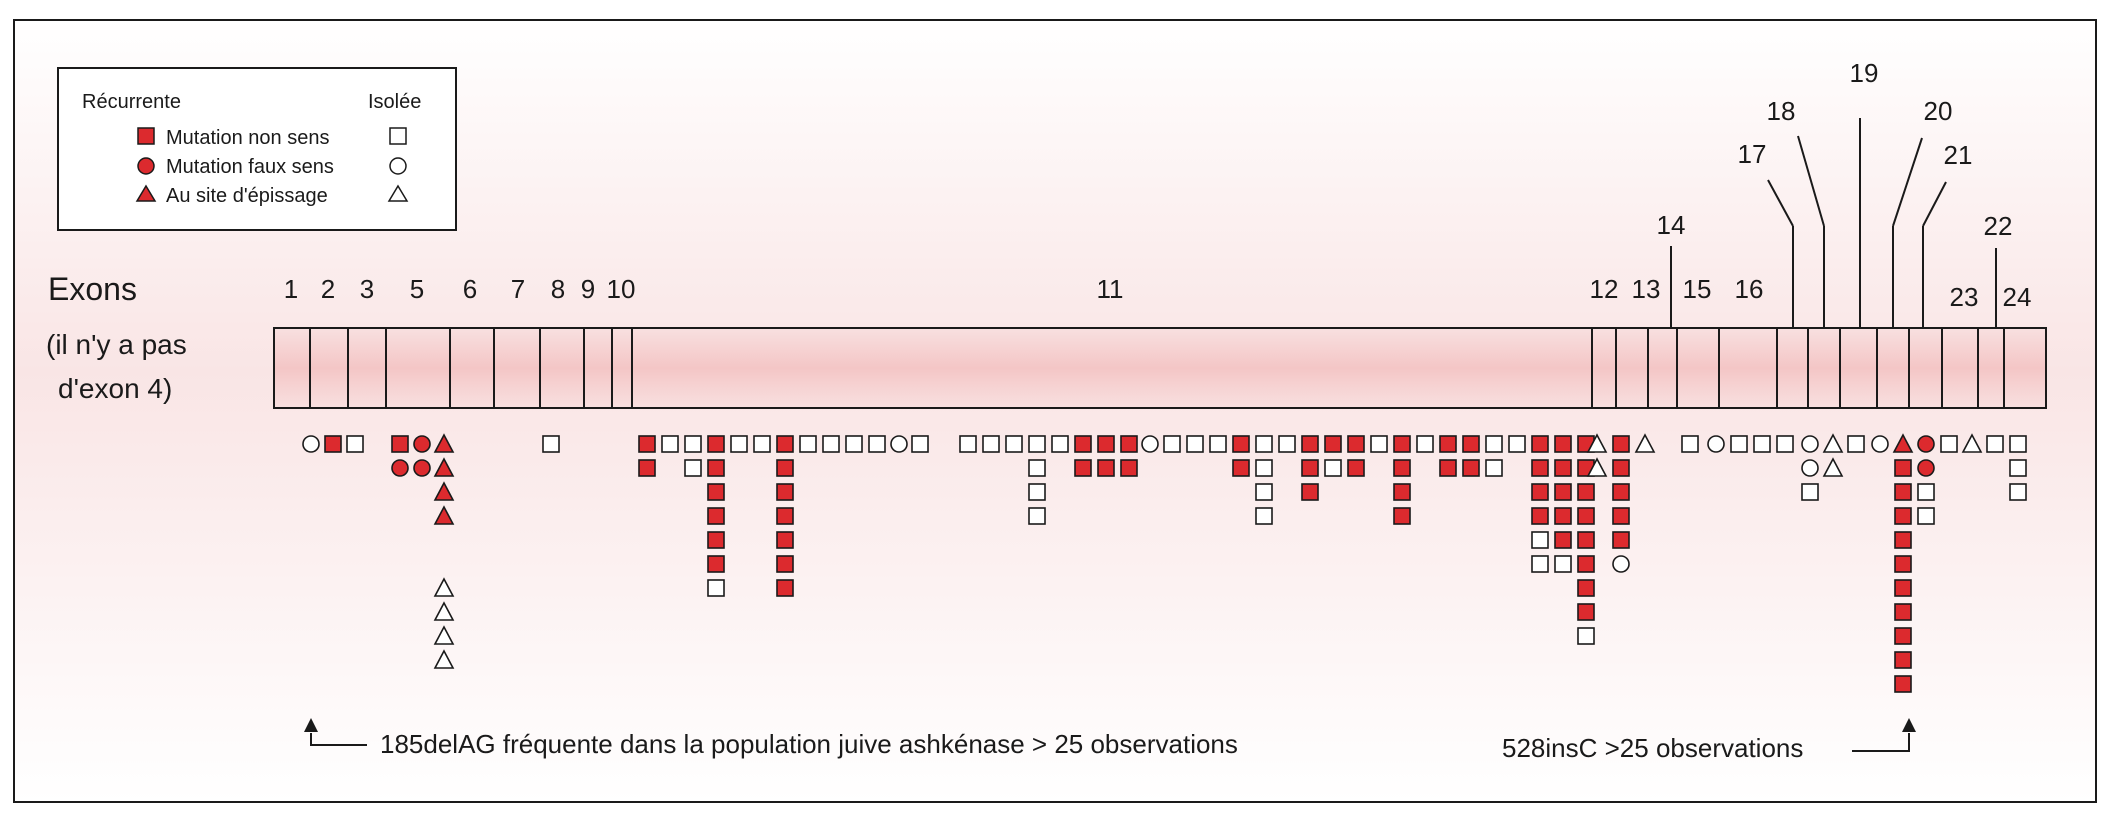 This screenshot has height=816, width=2107. Describe the element at coordinates (588, 289) in the screenshot. I see `exon-label-9: 9` at that location.